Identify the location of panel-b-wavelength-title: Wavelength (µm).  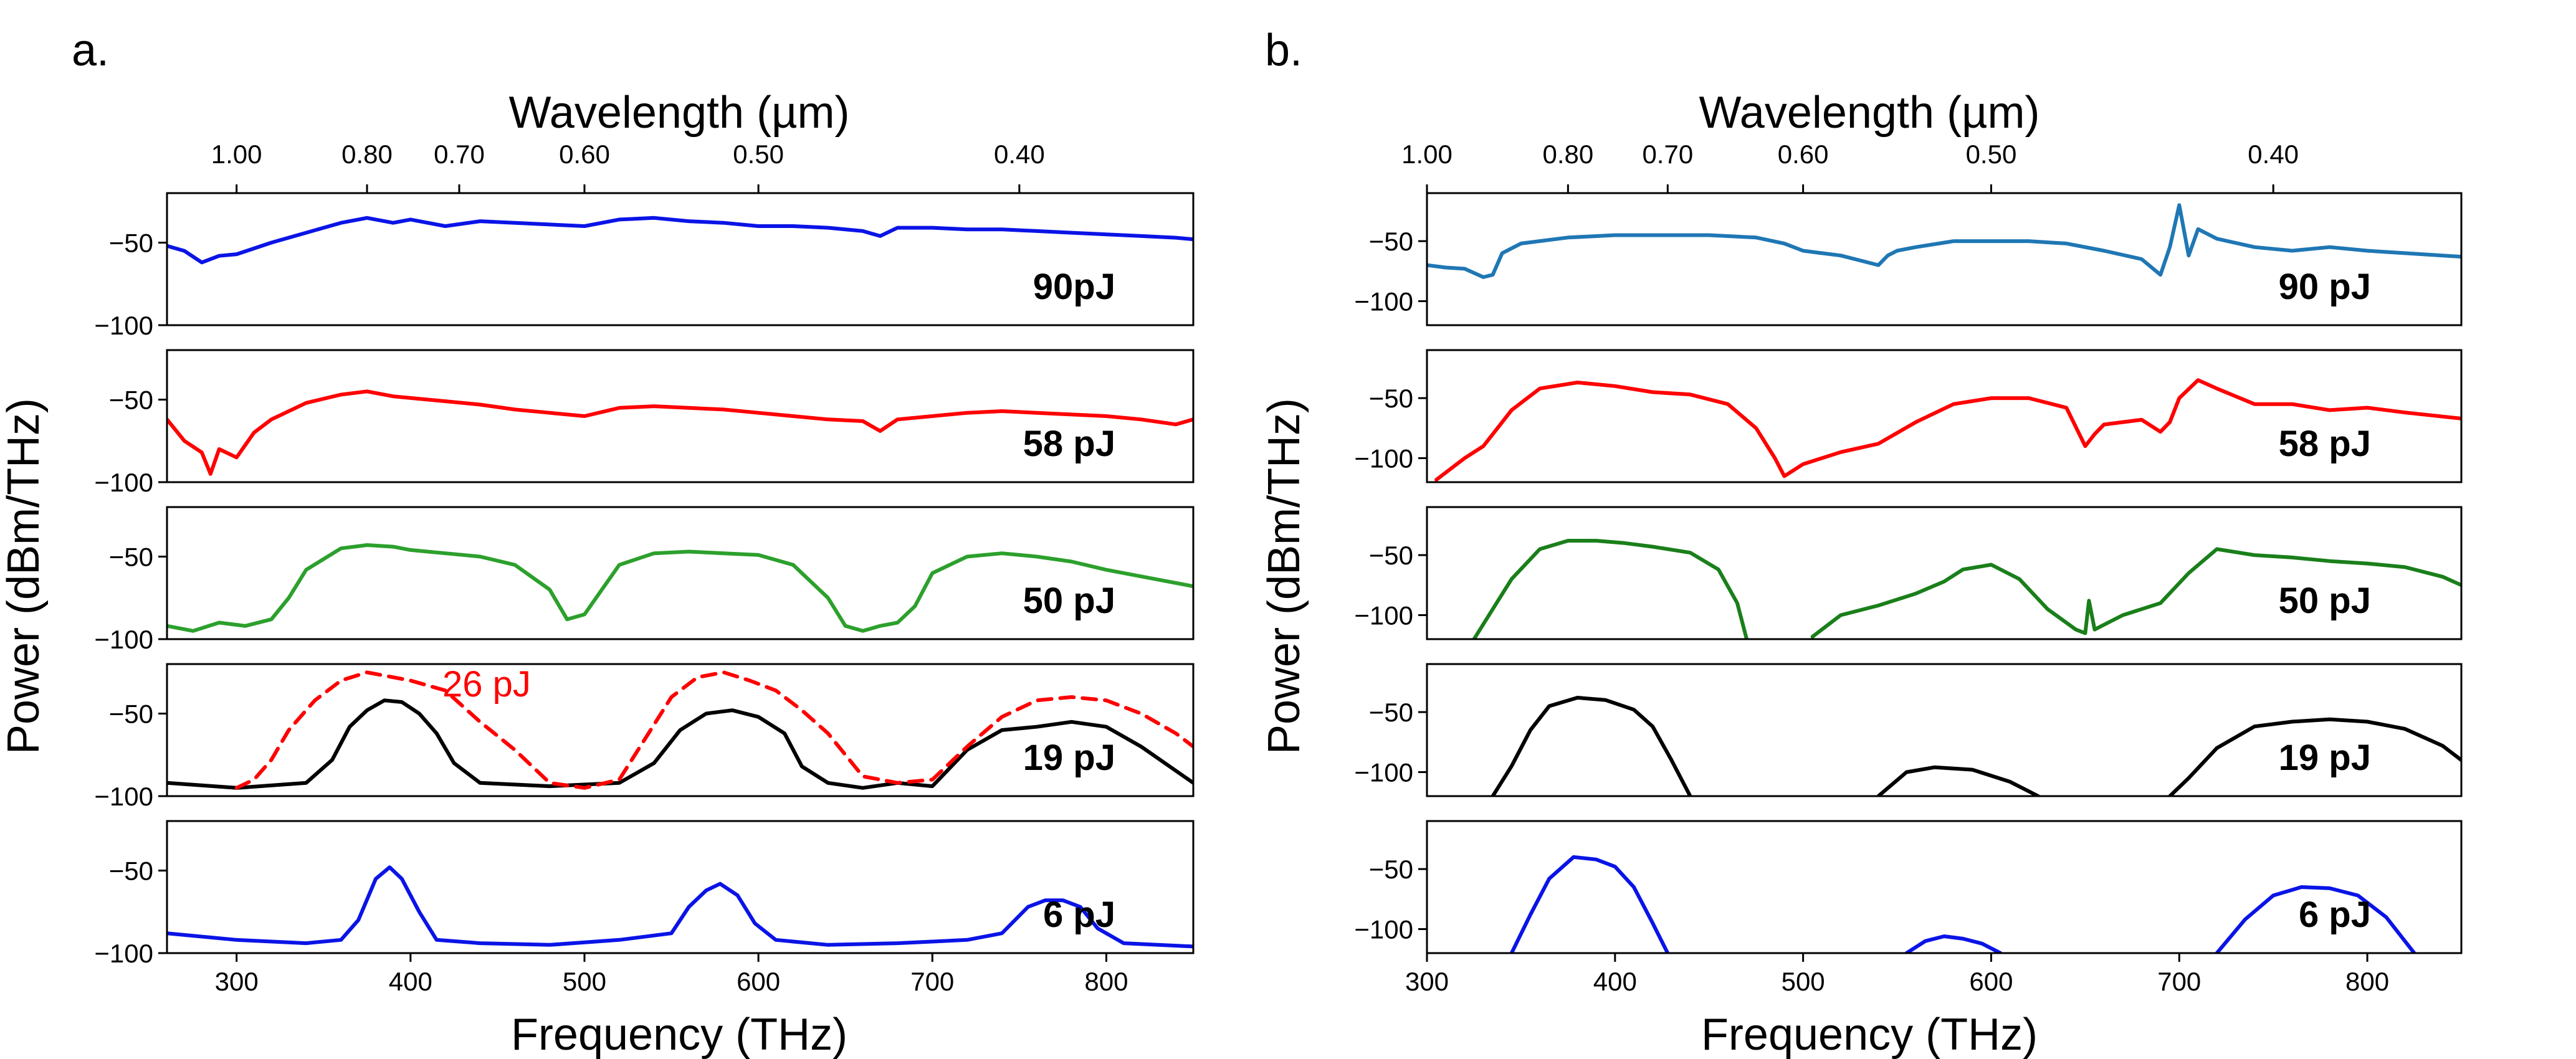
(1869, 113).